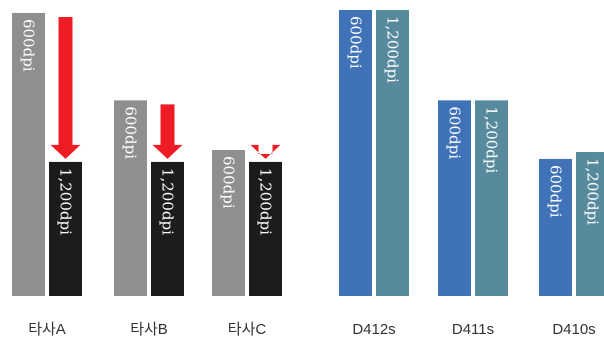 Image resolution: width=604 pixels, height=340 pixels. What do you see at coordinates (266, 201) in the screenshot?
I see `bar-label-2-1: 1,200dpi` at bounding box center [266, 201].